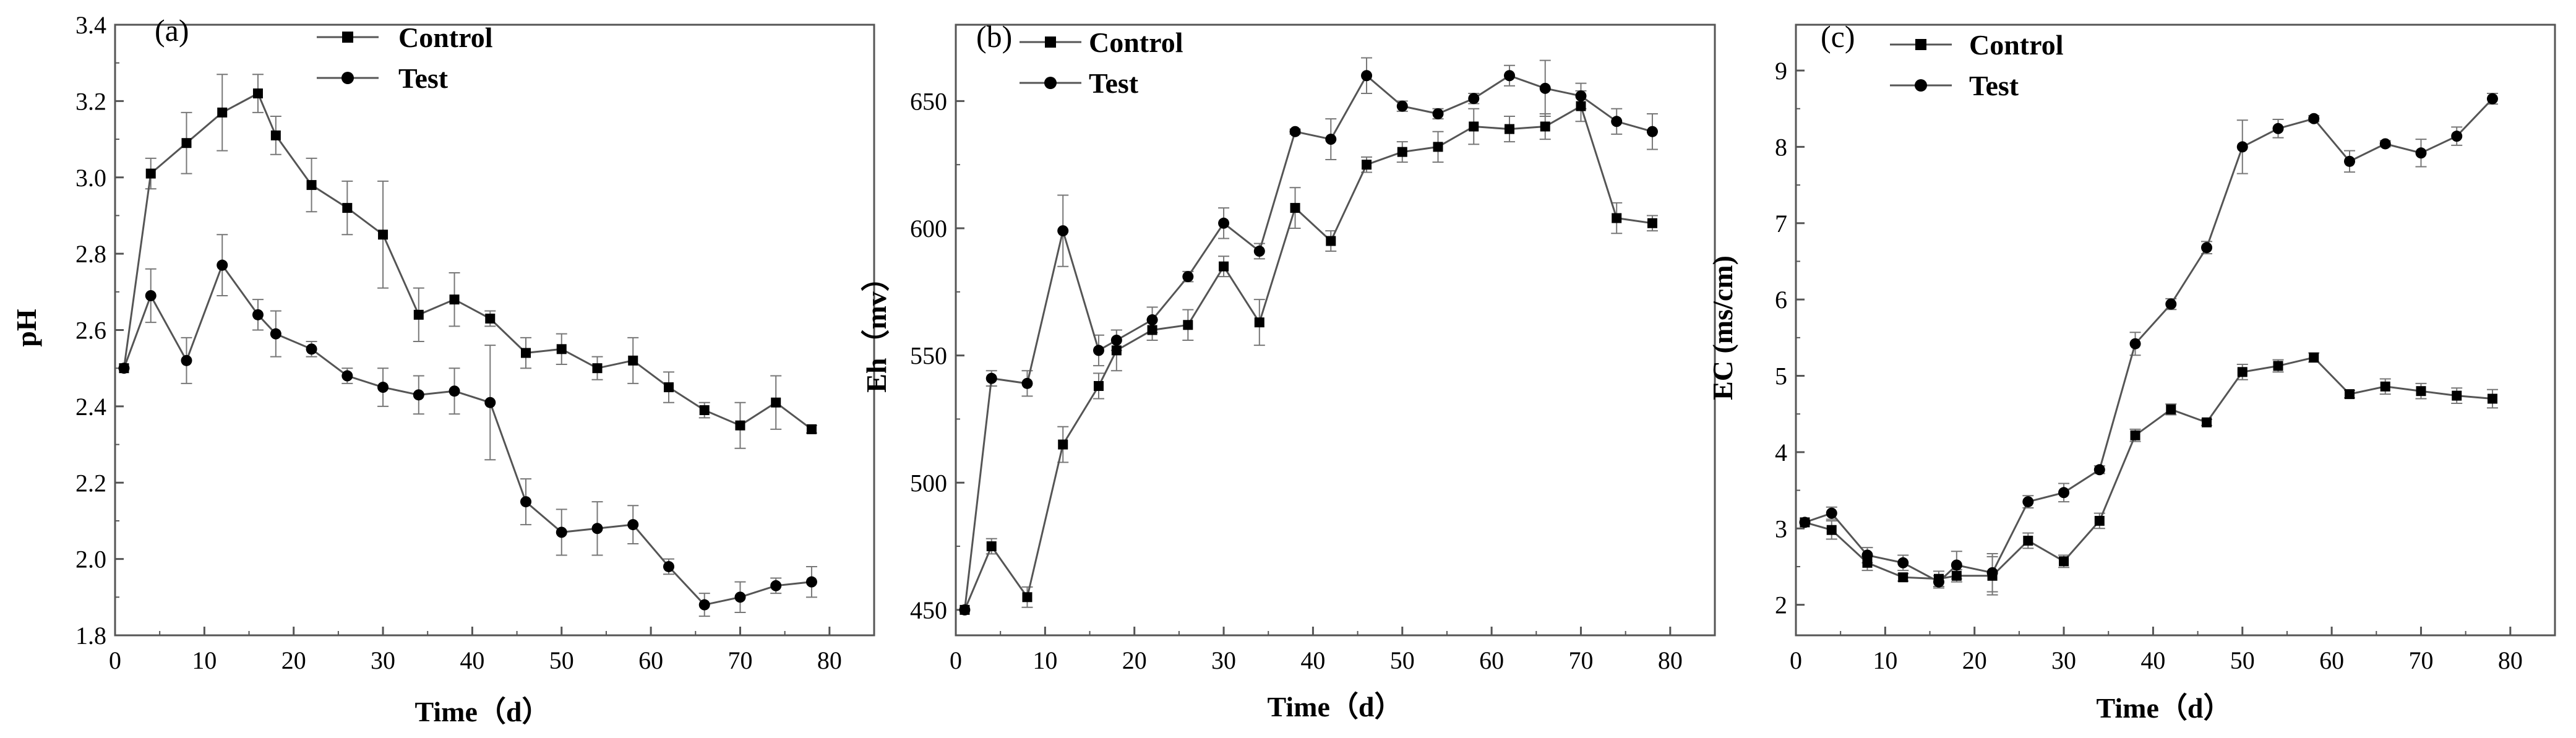 The height and width of the screenshot is (738, 2576). What do you see at coordinates (27, 328) in the screenshot?
I see `y-axis-title: pH` at bounding box center [27, 328].